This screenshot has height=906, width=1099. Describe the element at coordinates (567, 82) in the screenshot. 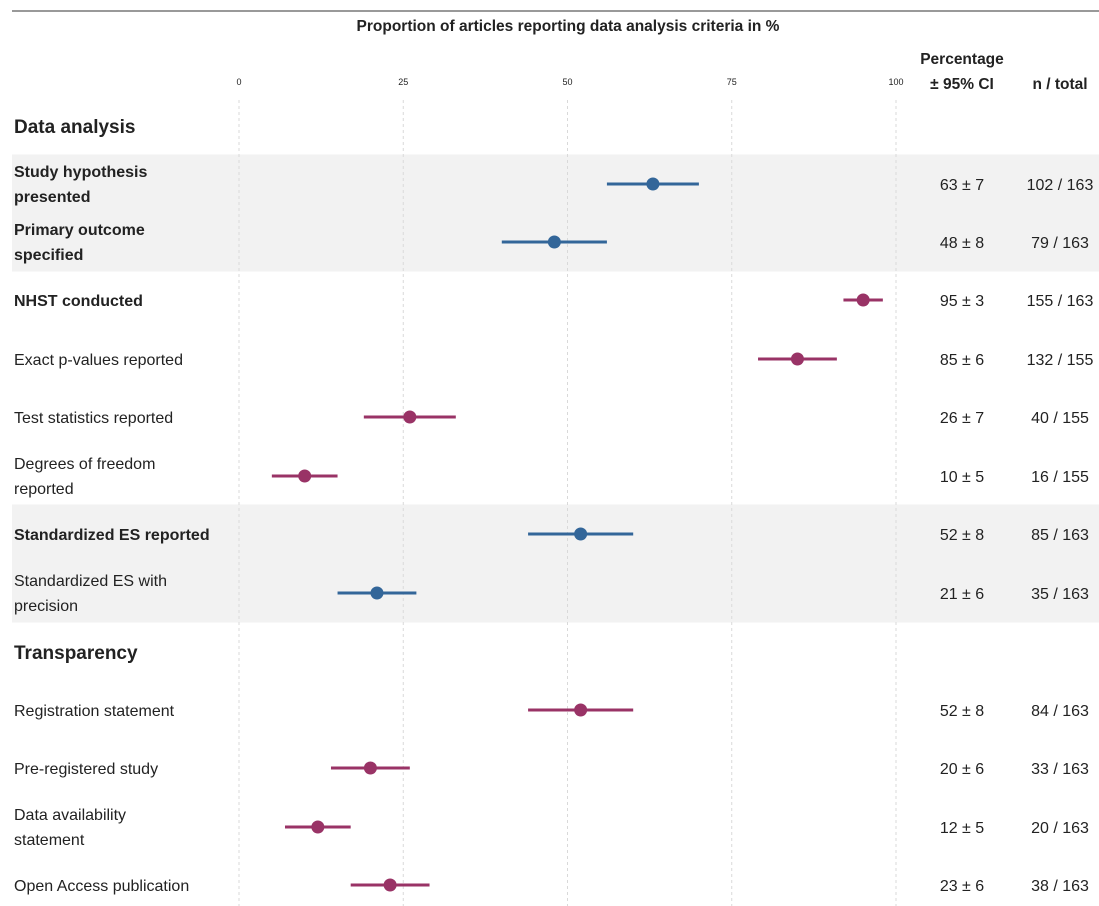

I see `x-tick-label: 50` at that location.